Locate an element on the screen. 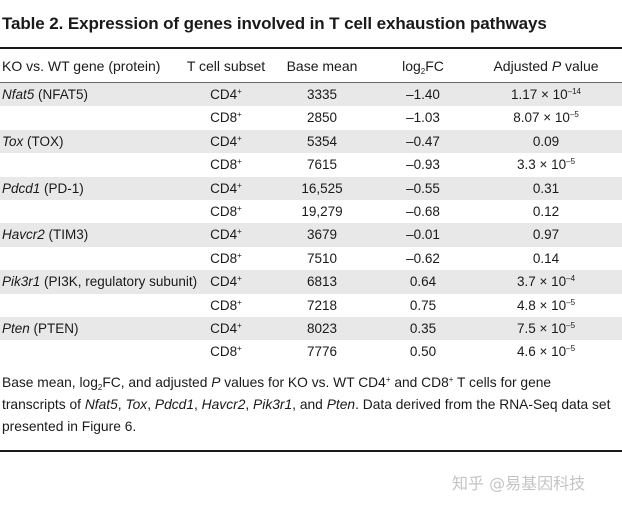 The width and height of the screenshot is (622, 507). watermark: 知乎 @易基因科技 is located at coordinates (519, 483).